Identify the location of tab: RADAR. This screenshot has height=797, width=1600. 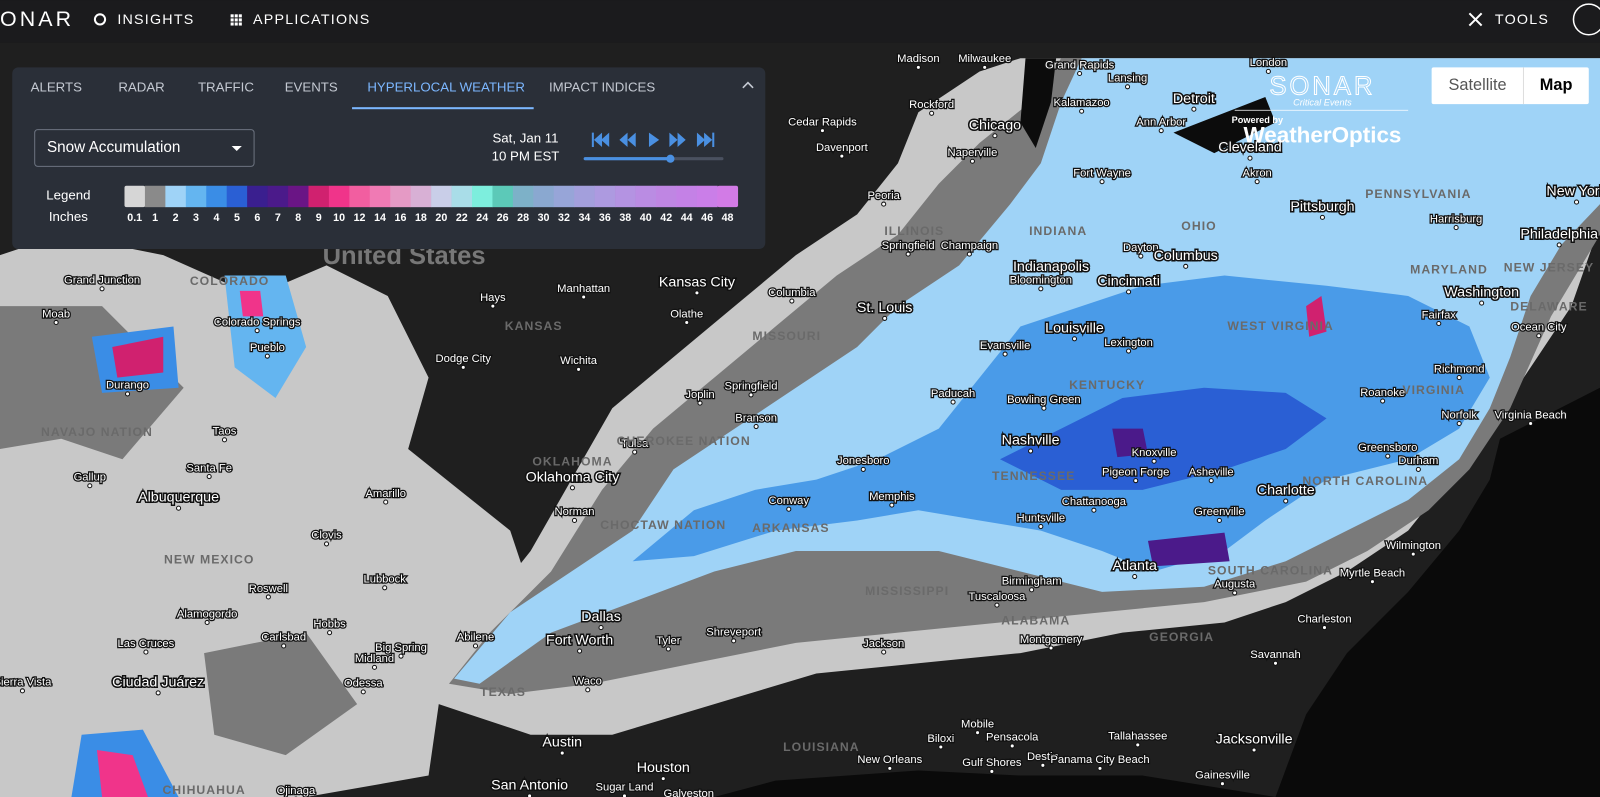
(141, 86).